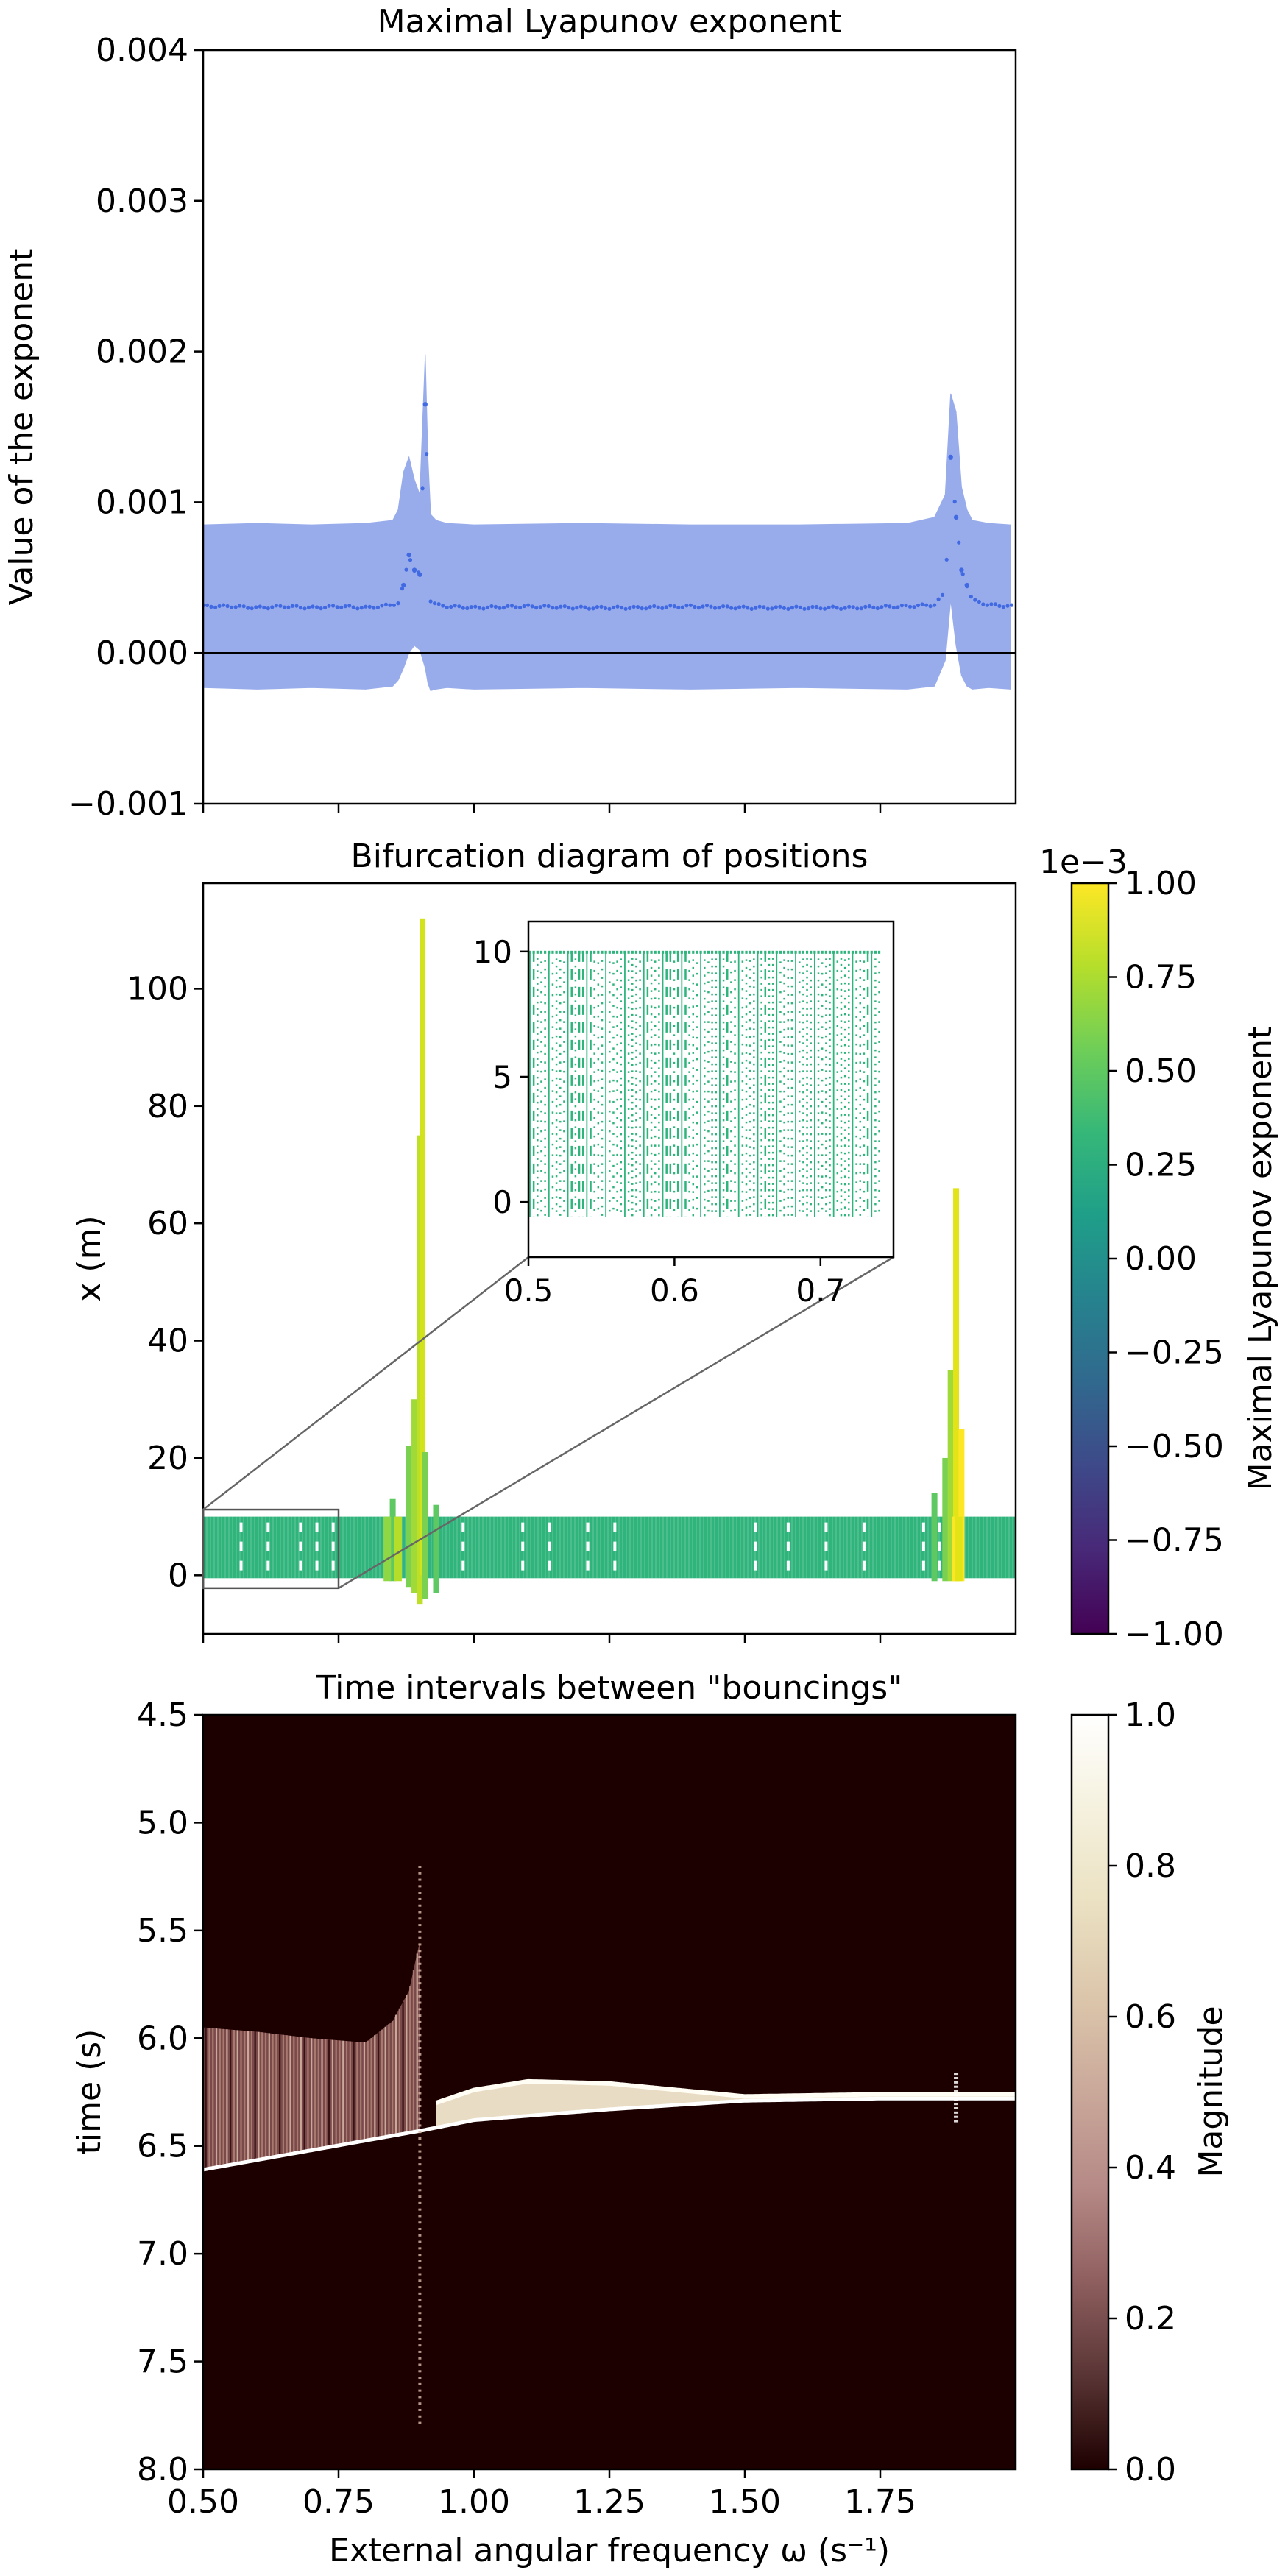 The image size is (1288, 2576). I want to click on colorbar-lyapunov-tick-label: −0.50, so click(1174, 1446).